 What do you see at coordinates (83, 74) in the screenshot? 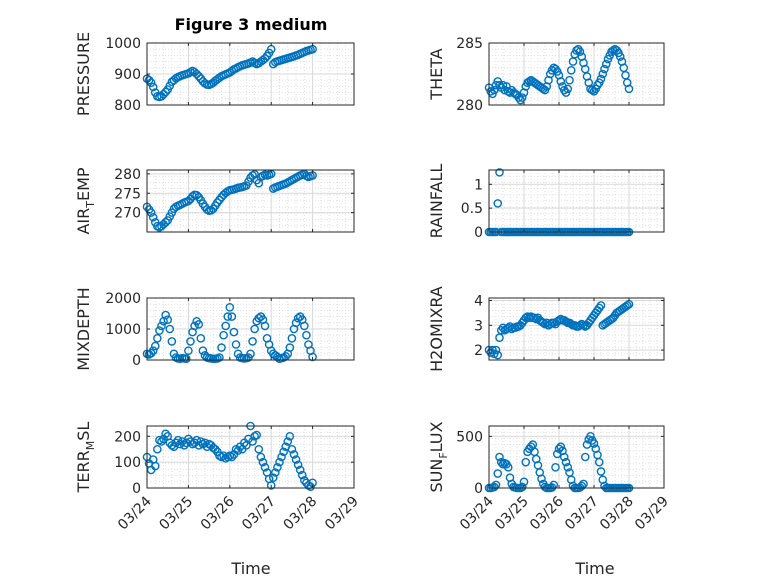
I see `y-axis-label: PRESSURE` at bounding box center [83, 74].